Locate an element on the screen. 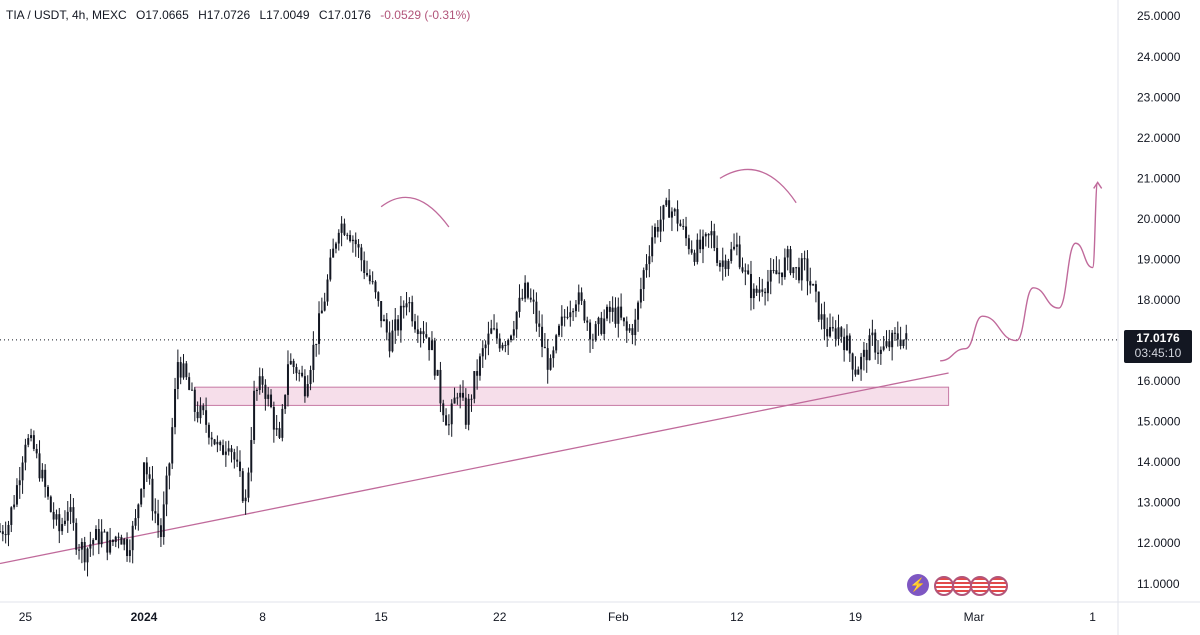  x-tick-label: 22 is located at coordinates (500, 617).